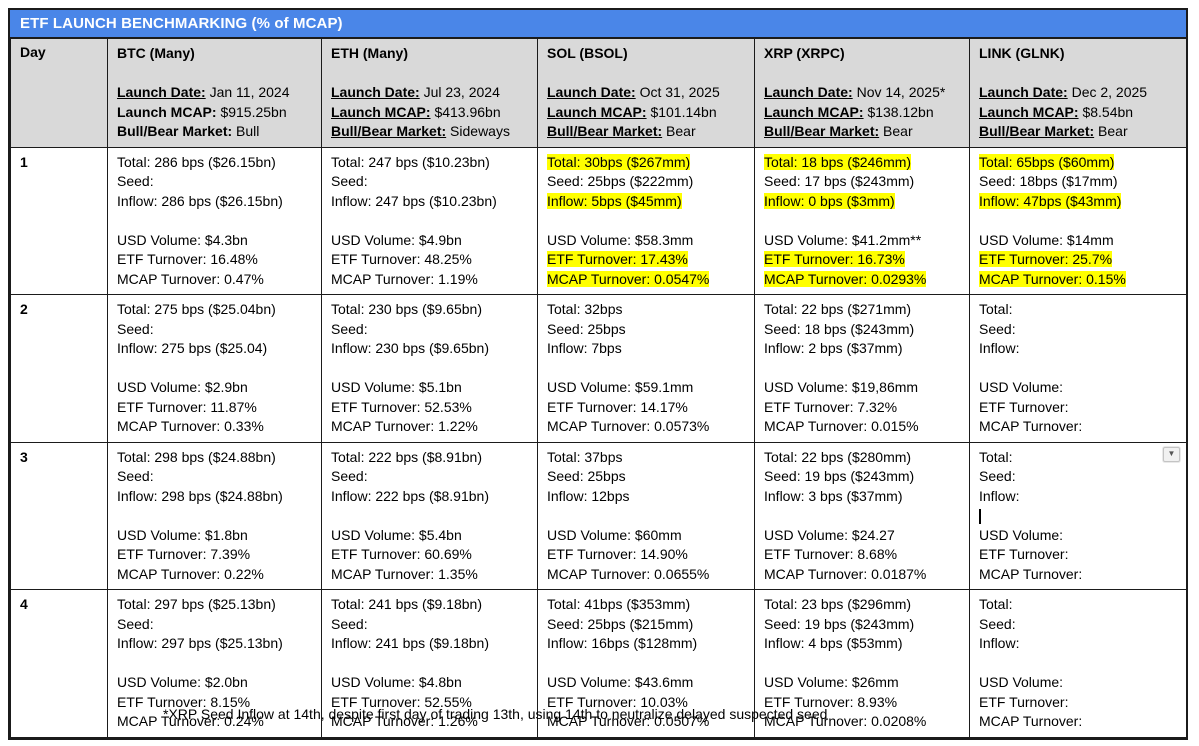 The width and height of the screenshot is (1199, 746). Describe the element at coordinates (182, 534) in the screenshot. I see `metric-text: USD Volume: $1.8bn` at that location.